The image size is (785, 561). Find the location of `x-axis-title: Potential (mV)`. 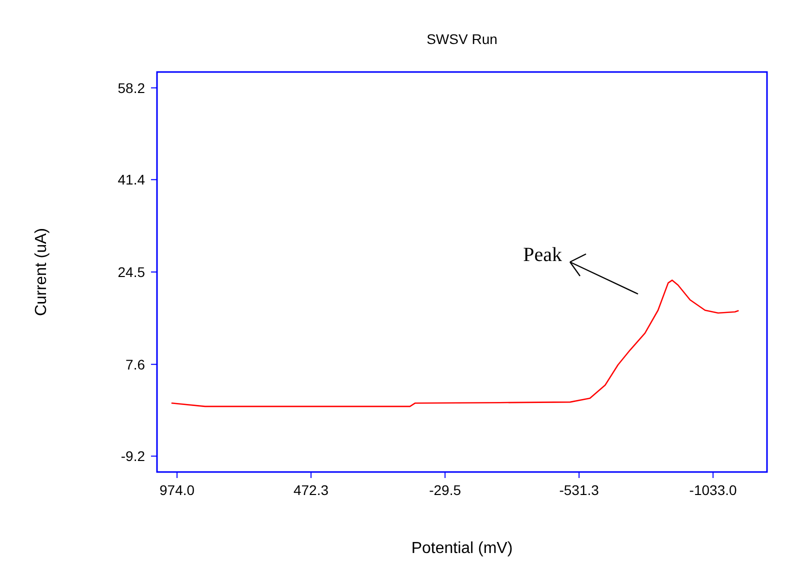

x-axis-title: Potential (mV) is located at coordinates (462, 548).